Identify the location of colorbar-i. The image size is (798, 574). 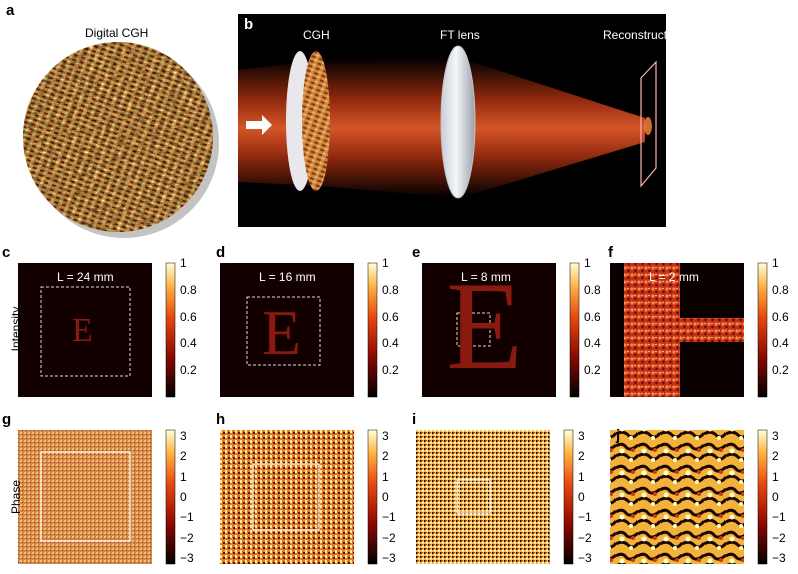
(568, 497).